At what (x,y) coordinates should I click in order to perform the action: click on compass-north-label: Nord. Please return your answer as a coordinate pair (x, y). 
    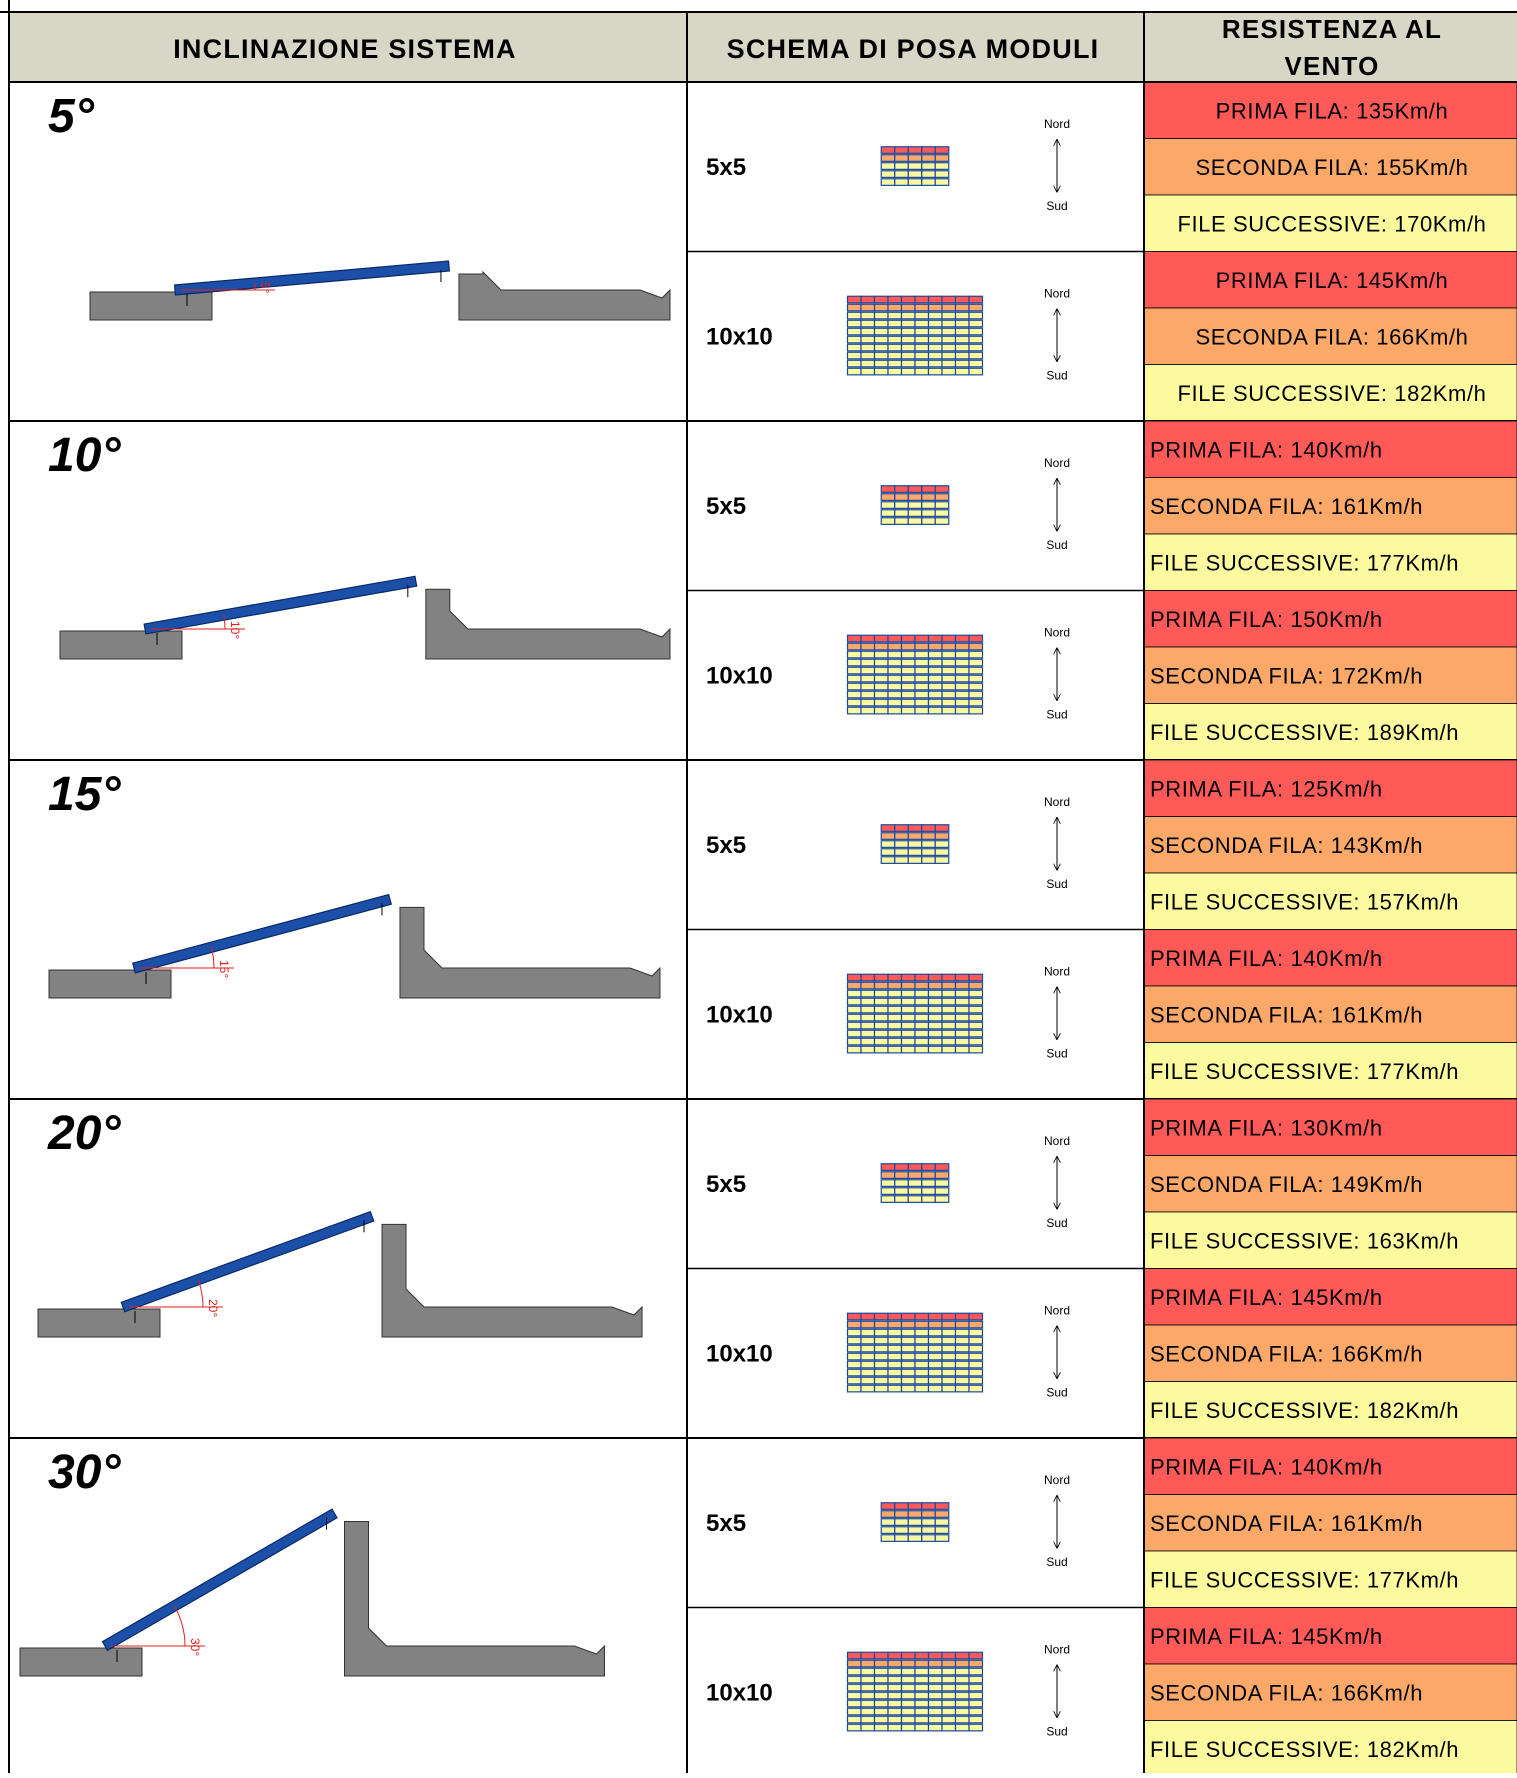
    Looking at the image, I should click on (1057, 124).